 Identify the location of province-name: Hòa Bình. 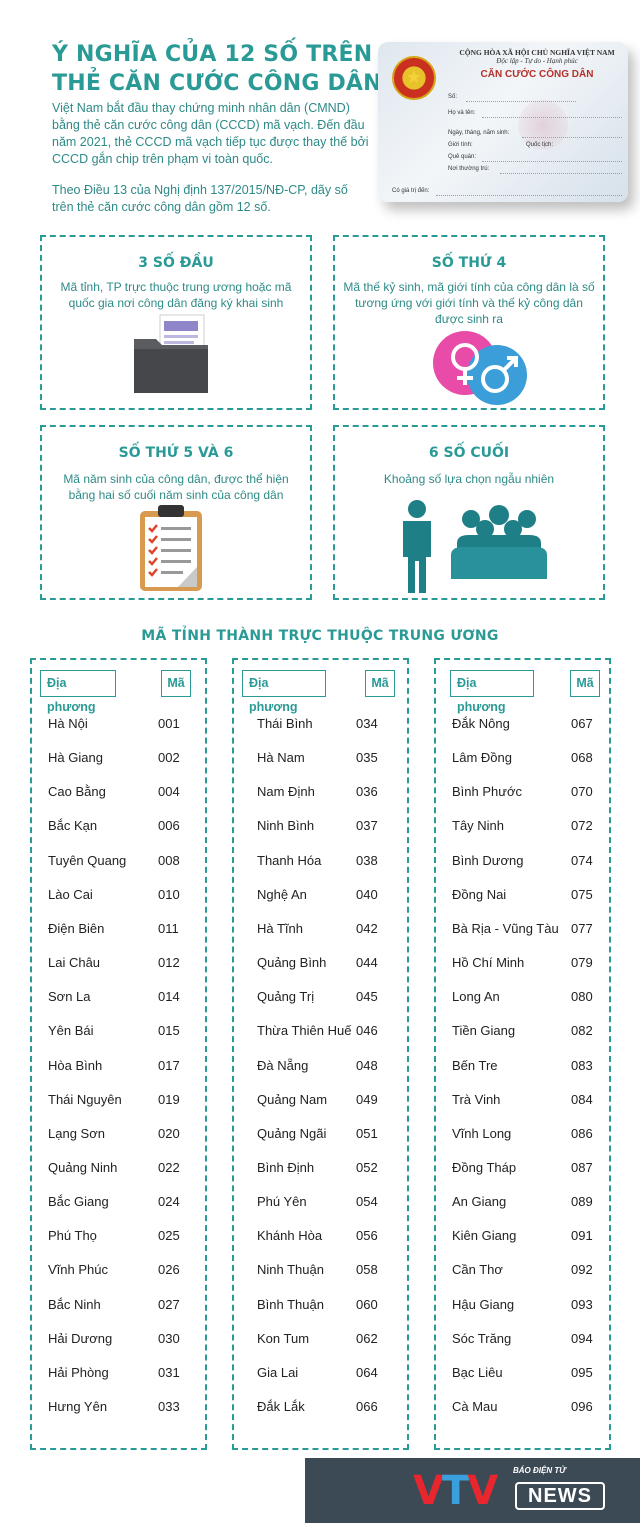
(75, 1065).